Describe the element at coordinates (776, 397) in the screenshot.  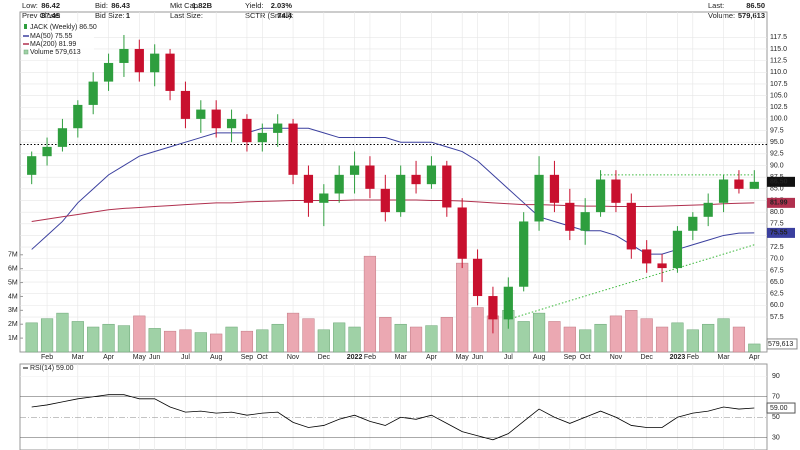
I see `rsi-tick-label: 70` at that location.